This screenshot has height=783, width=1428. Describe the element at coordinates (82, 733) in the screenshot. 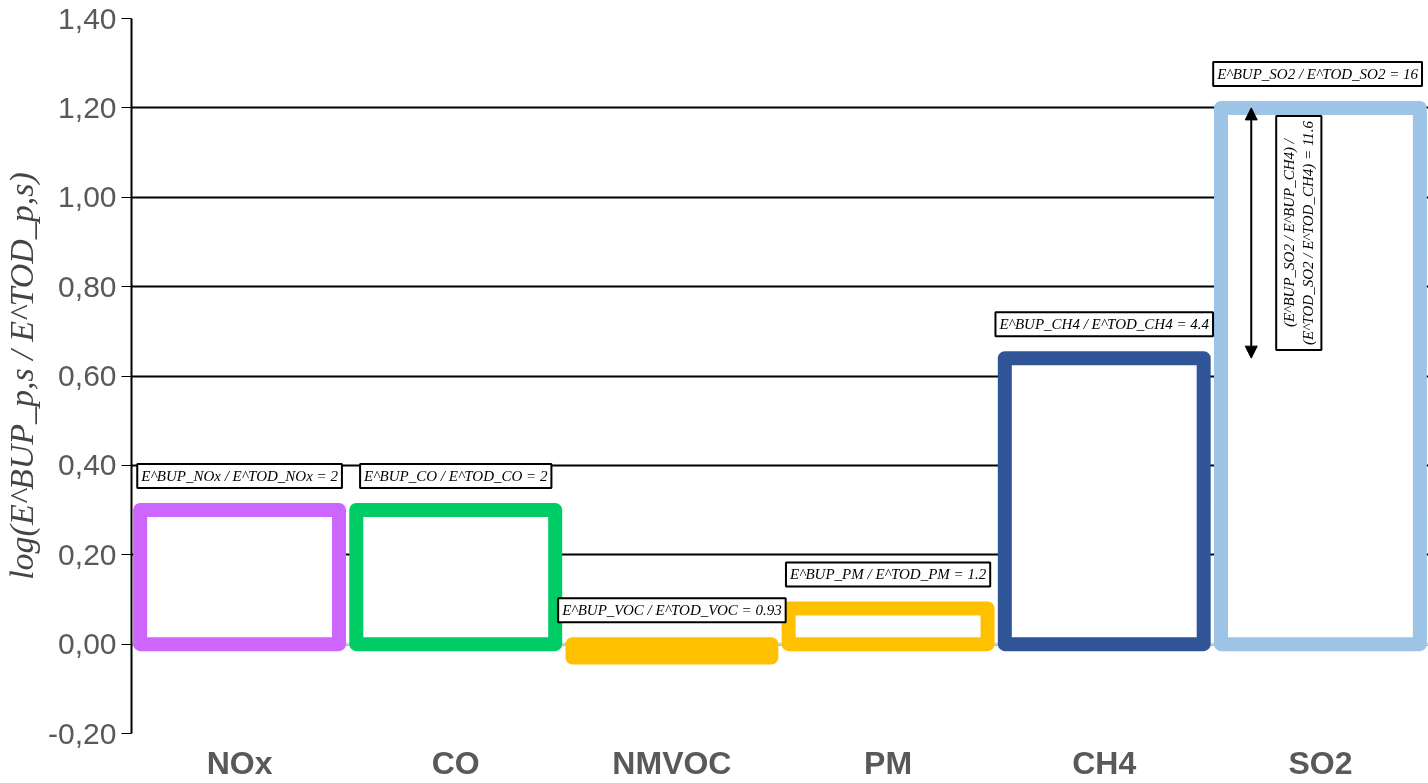

I see `y-tick-label: -0,20` at that location.